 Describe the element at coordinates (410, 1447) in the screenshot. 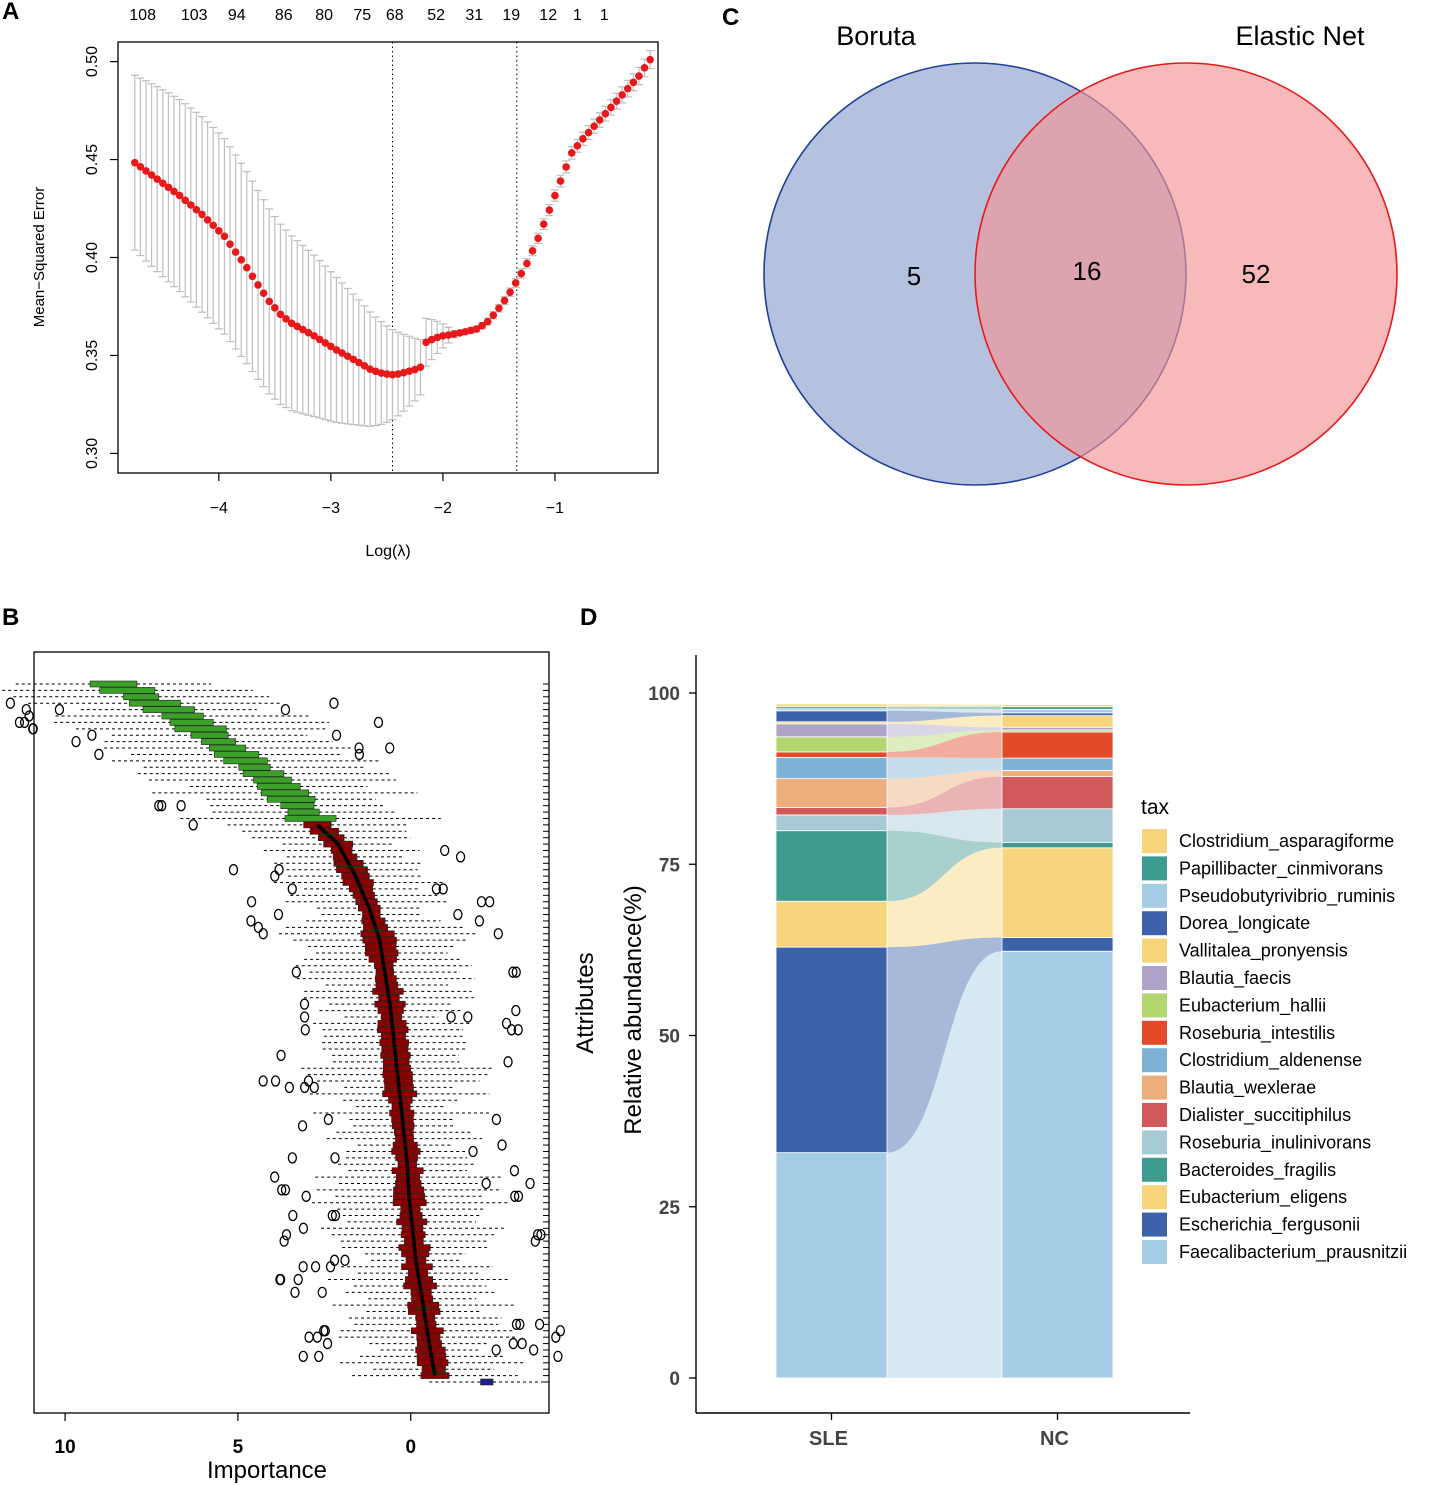

I see `x-tick-label-b: 0` at that location.